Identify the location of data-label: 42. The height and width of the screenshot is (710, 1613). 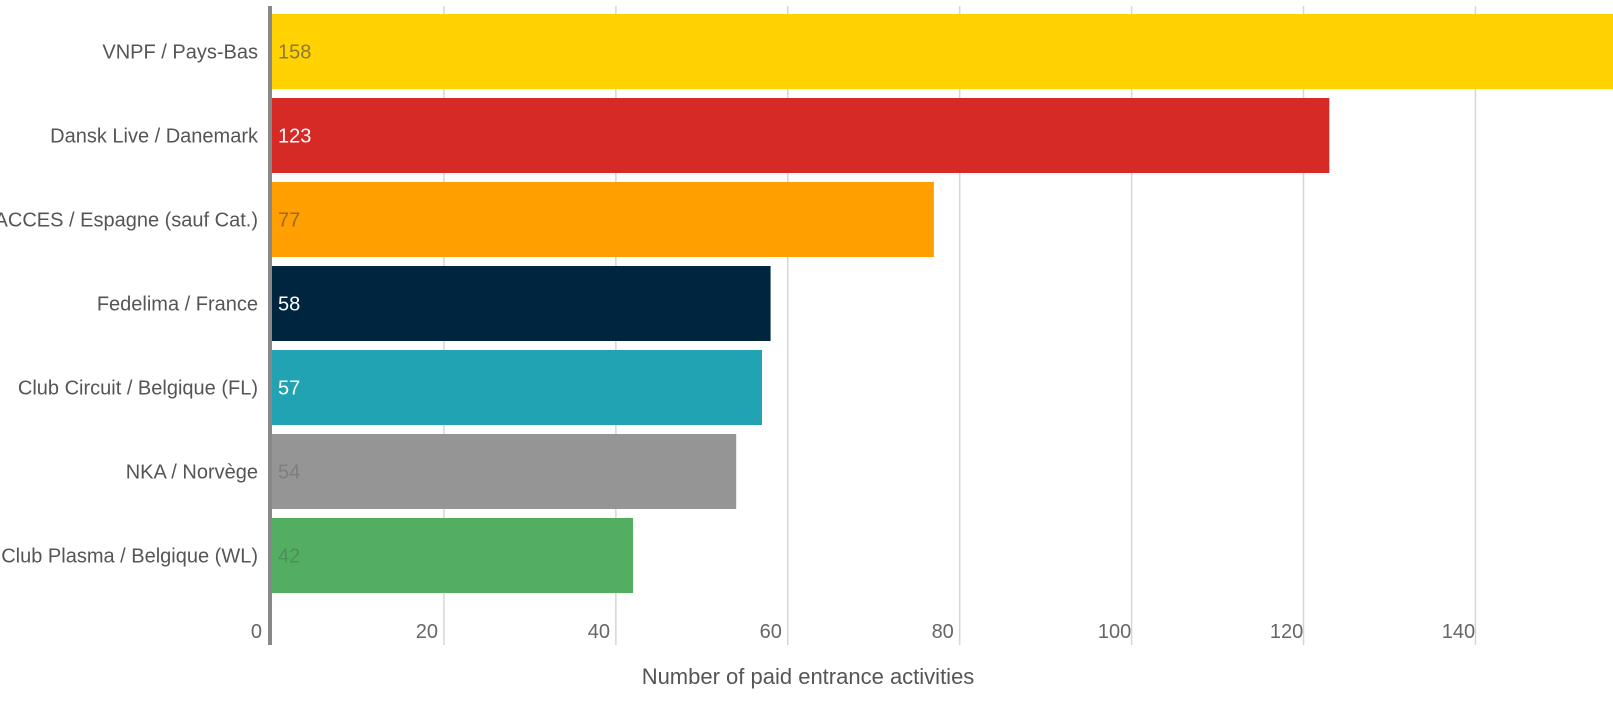
(289, 557).